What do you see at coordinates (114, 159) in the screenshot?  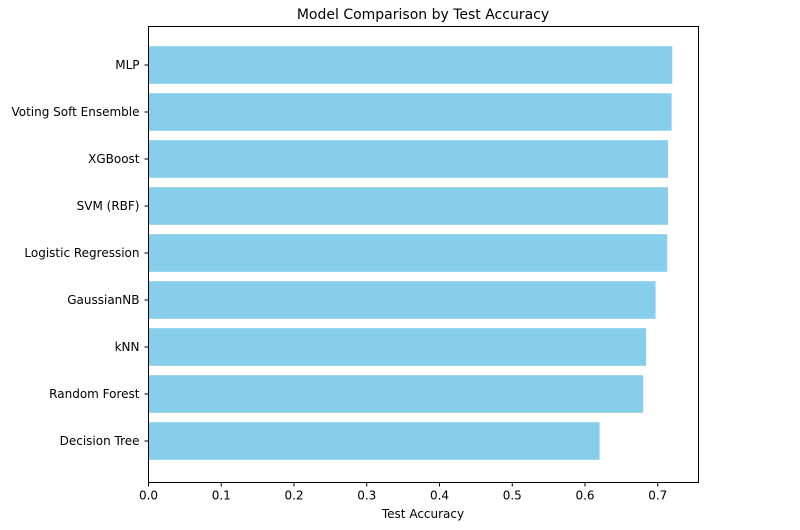 I see `y-tick-label: XGBoost` at bounding box center [114, 159].